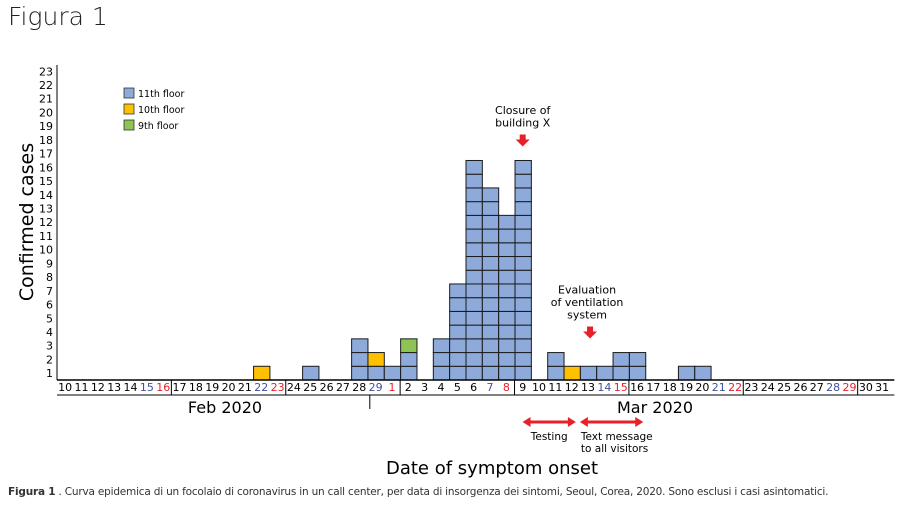 The width and height of the screenshot is (899, 506). Describe the element at coordinates (49, 318) in the screenshot. I see `y-tick-label: 5` at that location.